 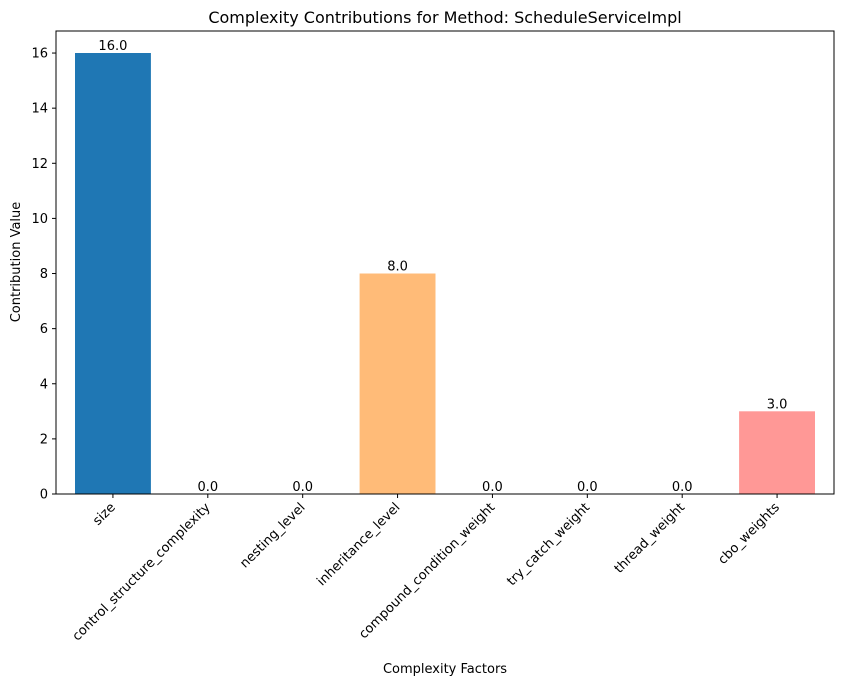 I want to click on x-tick-label-nesting-level: nesting_level, so click(x=272, y=535).